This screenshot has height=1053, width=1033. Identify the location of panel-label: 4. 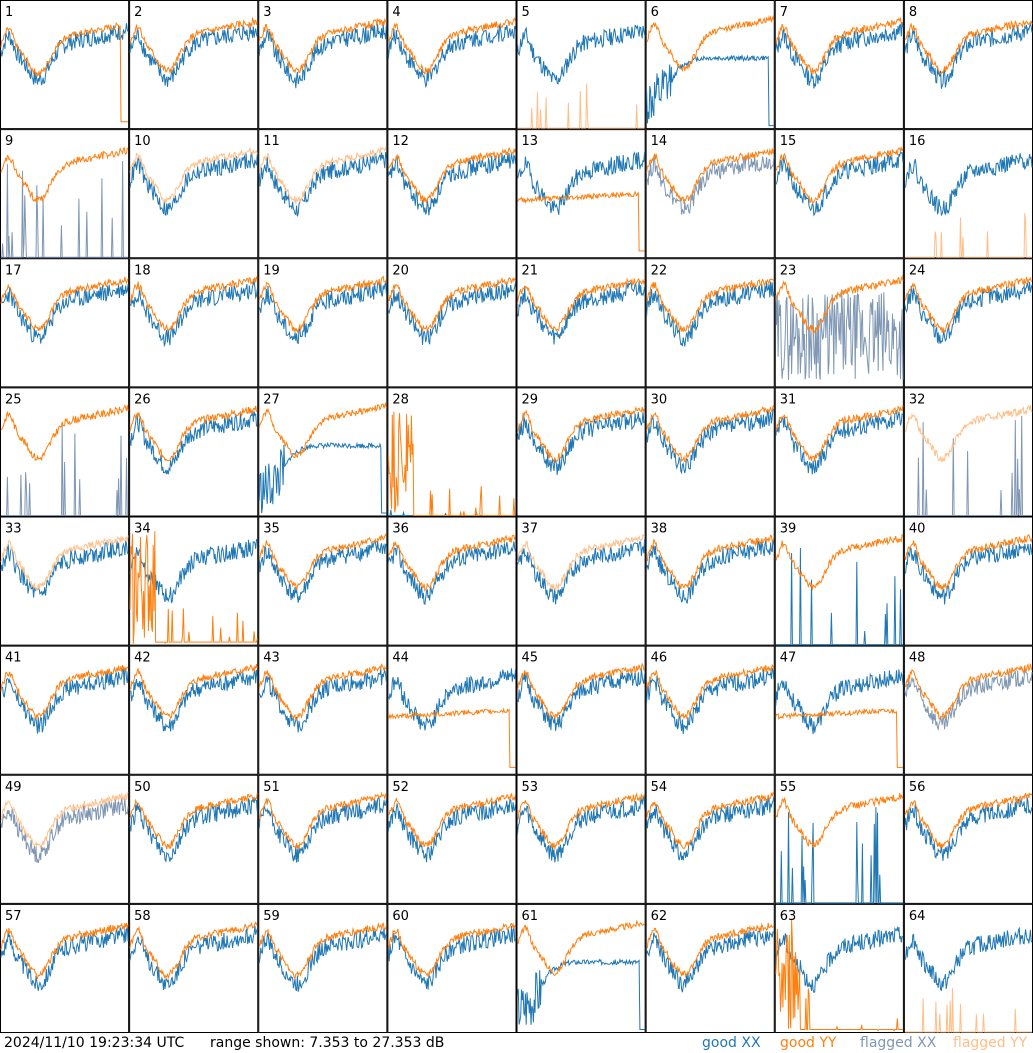
(396, 12).